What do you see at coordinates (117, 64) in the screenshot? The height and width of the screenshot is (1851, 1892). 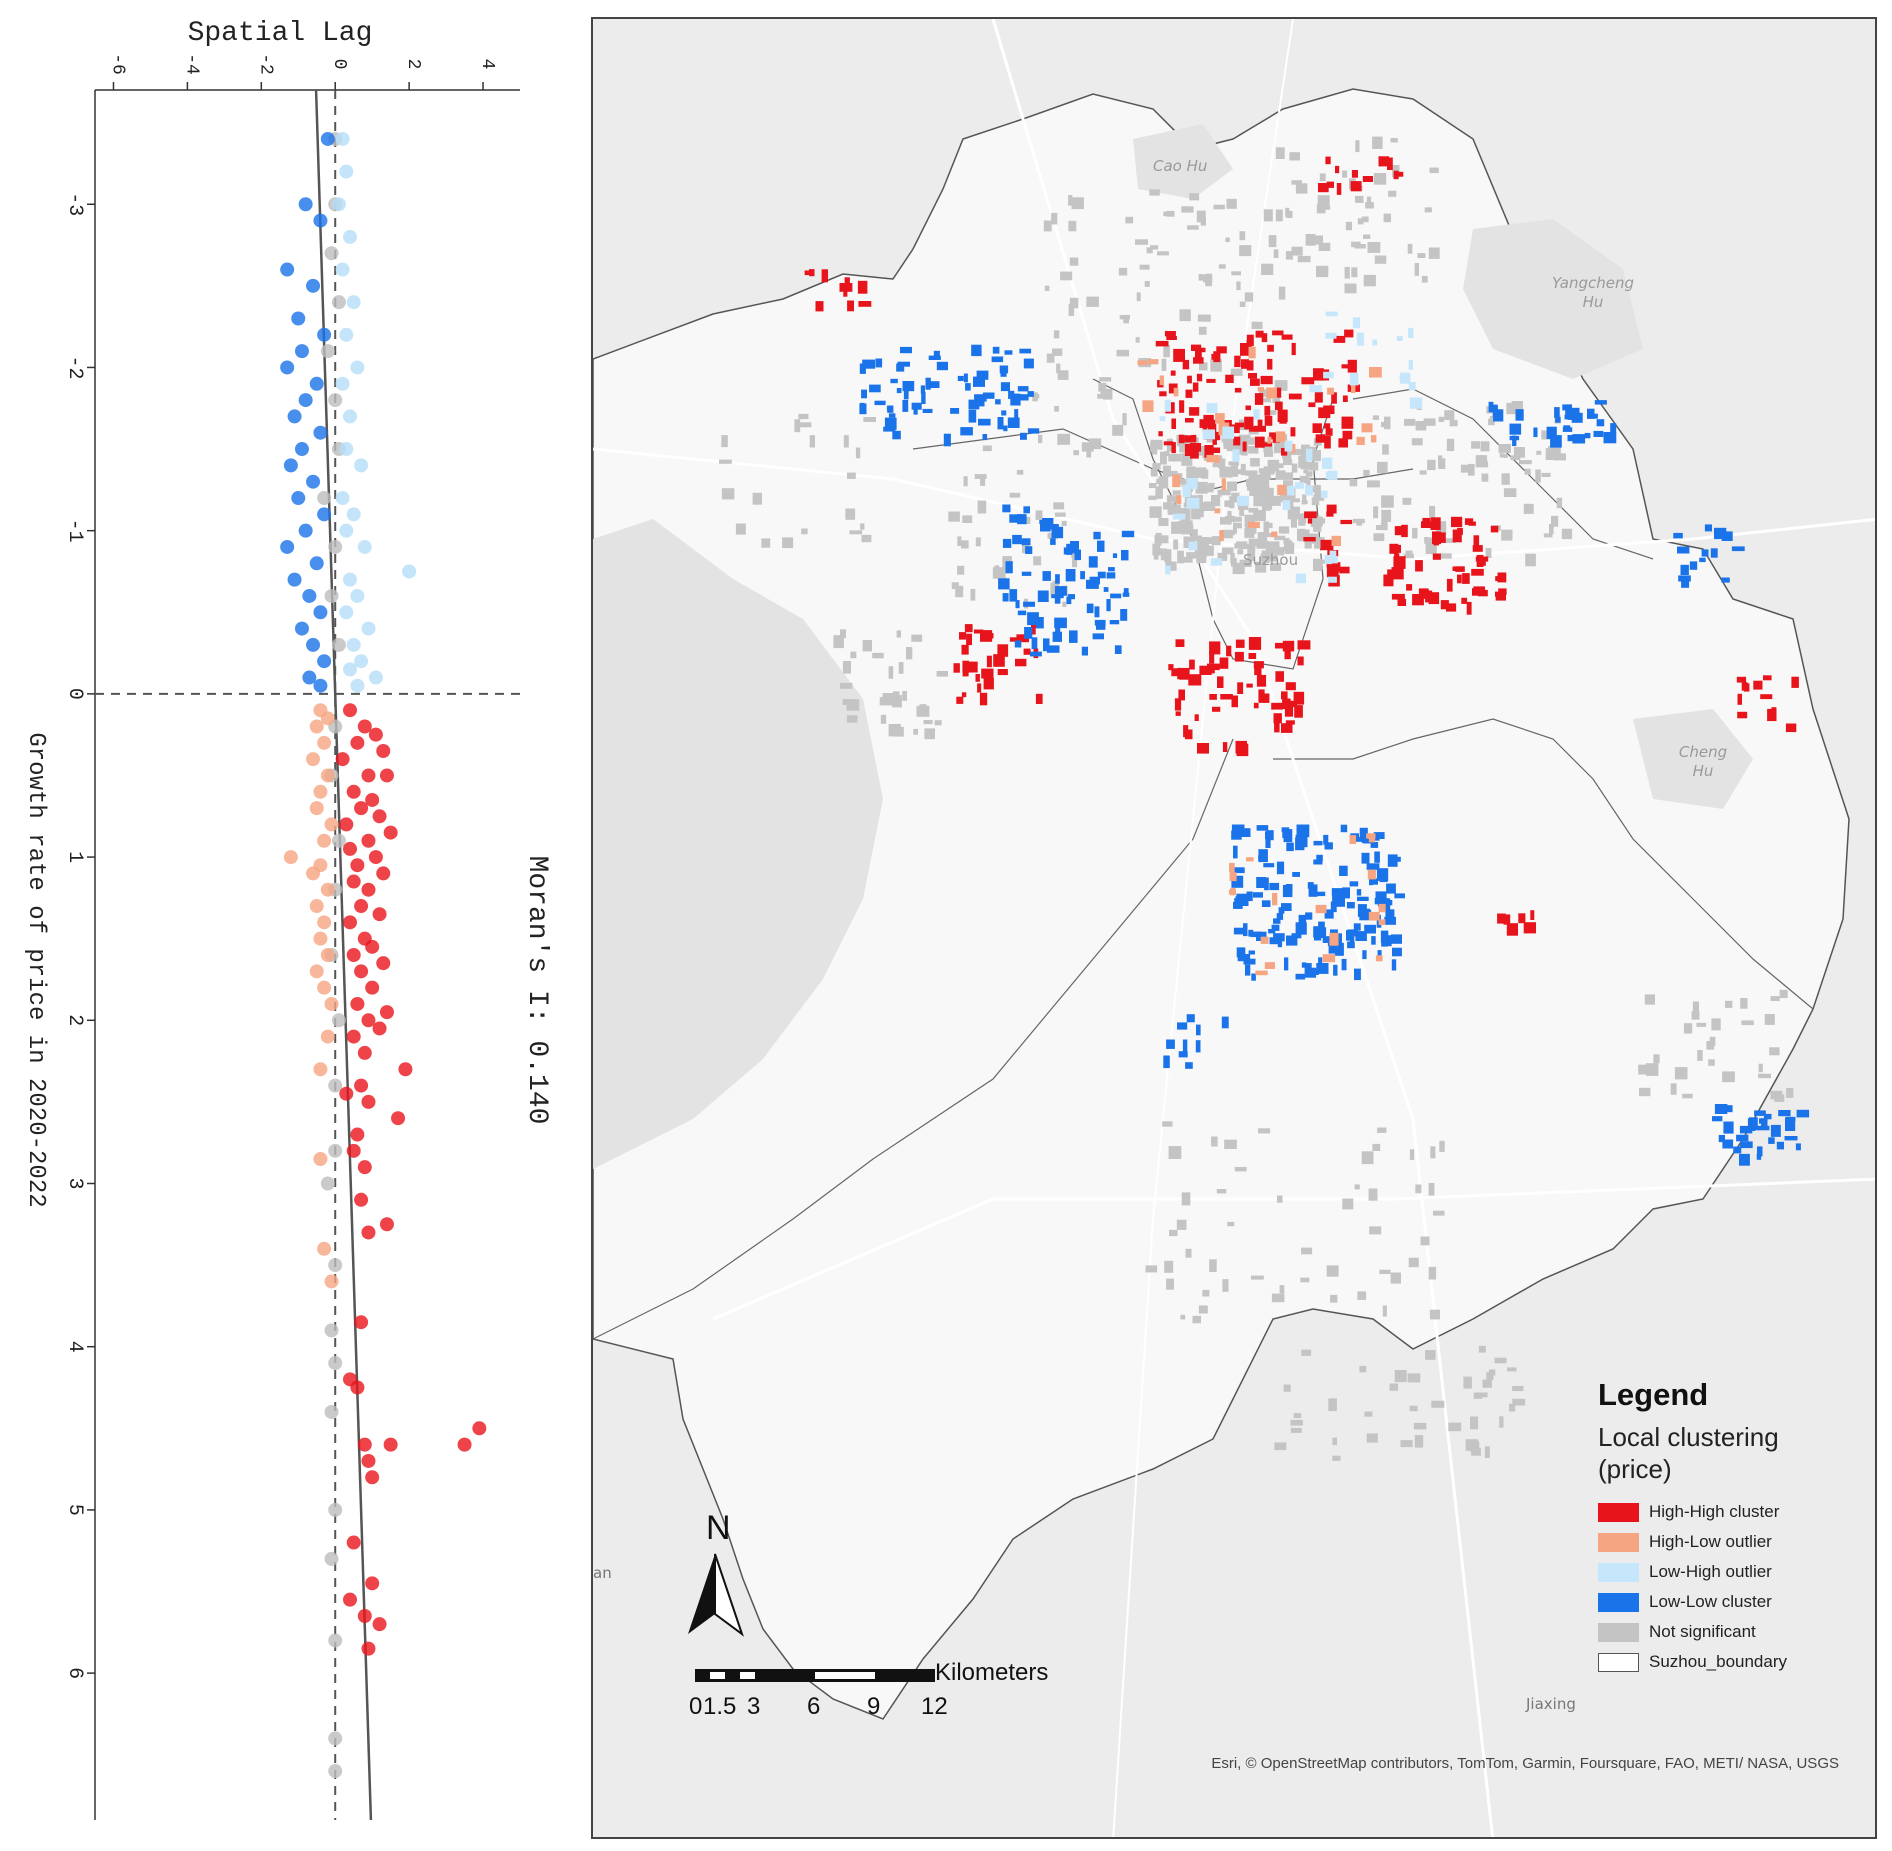 I see `y-tick-label: -6` at bounding box center [117, 64].